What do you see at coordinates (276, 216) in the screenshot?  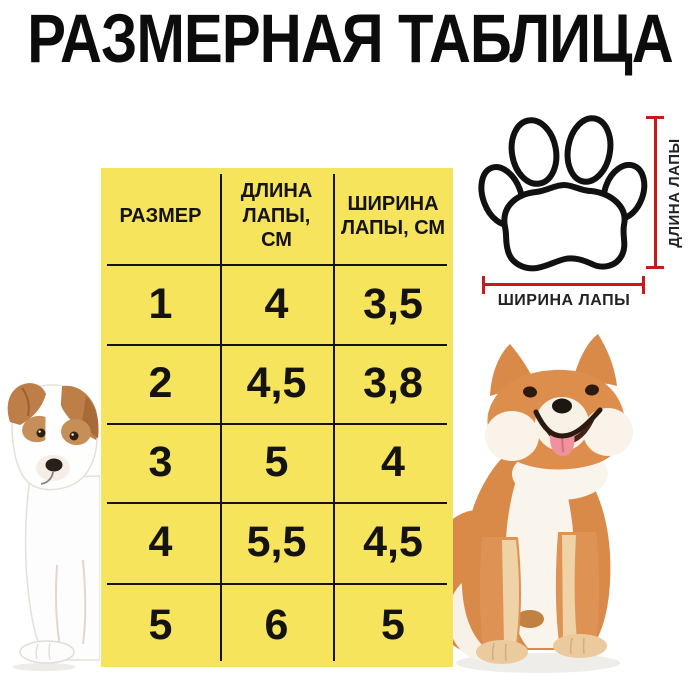 I see `col-header-paw-length: ДЛИНА ЛАПЫ, СМ` at bounding box center [276, 216].